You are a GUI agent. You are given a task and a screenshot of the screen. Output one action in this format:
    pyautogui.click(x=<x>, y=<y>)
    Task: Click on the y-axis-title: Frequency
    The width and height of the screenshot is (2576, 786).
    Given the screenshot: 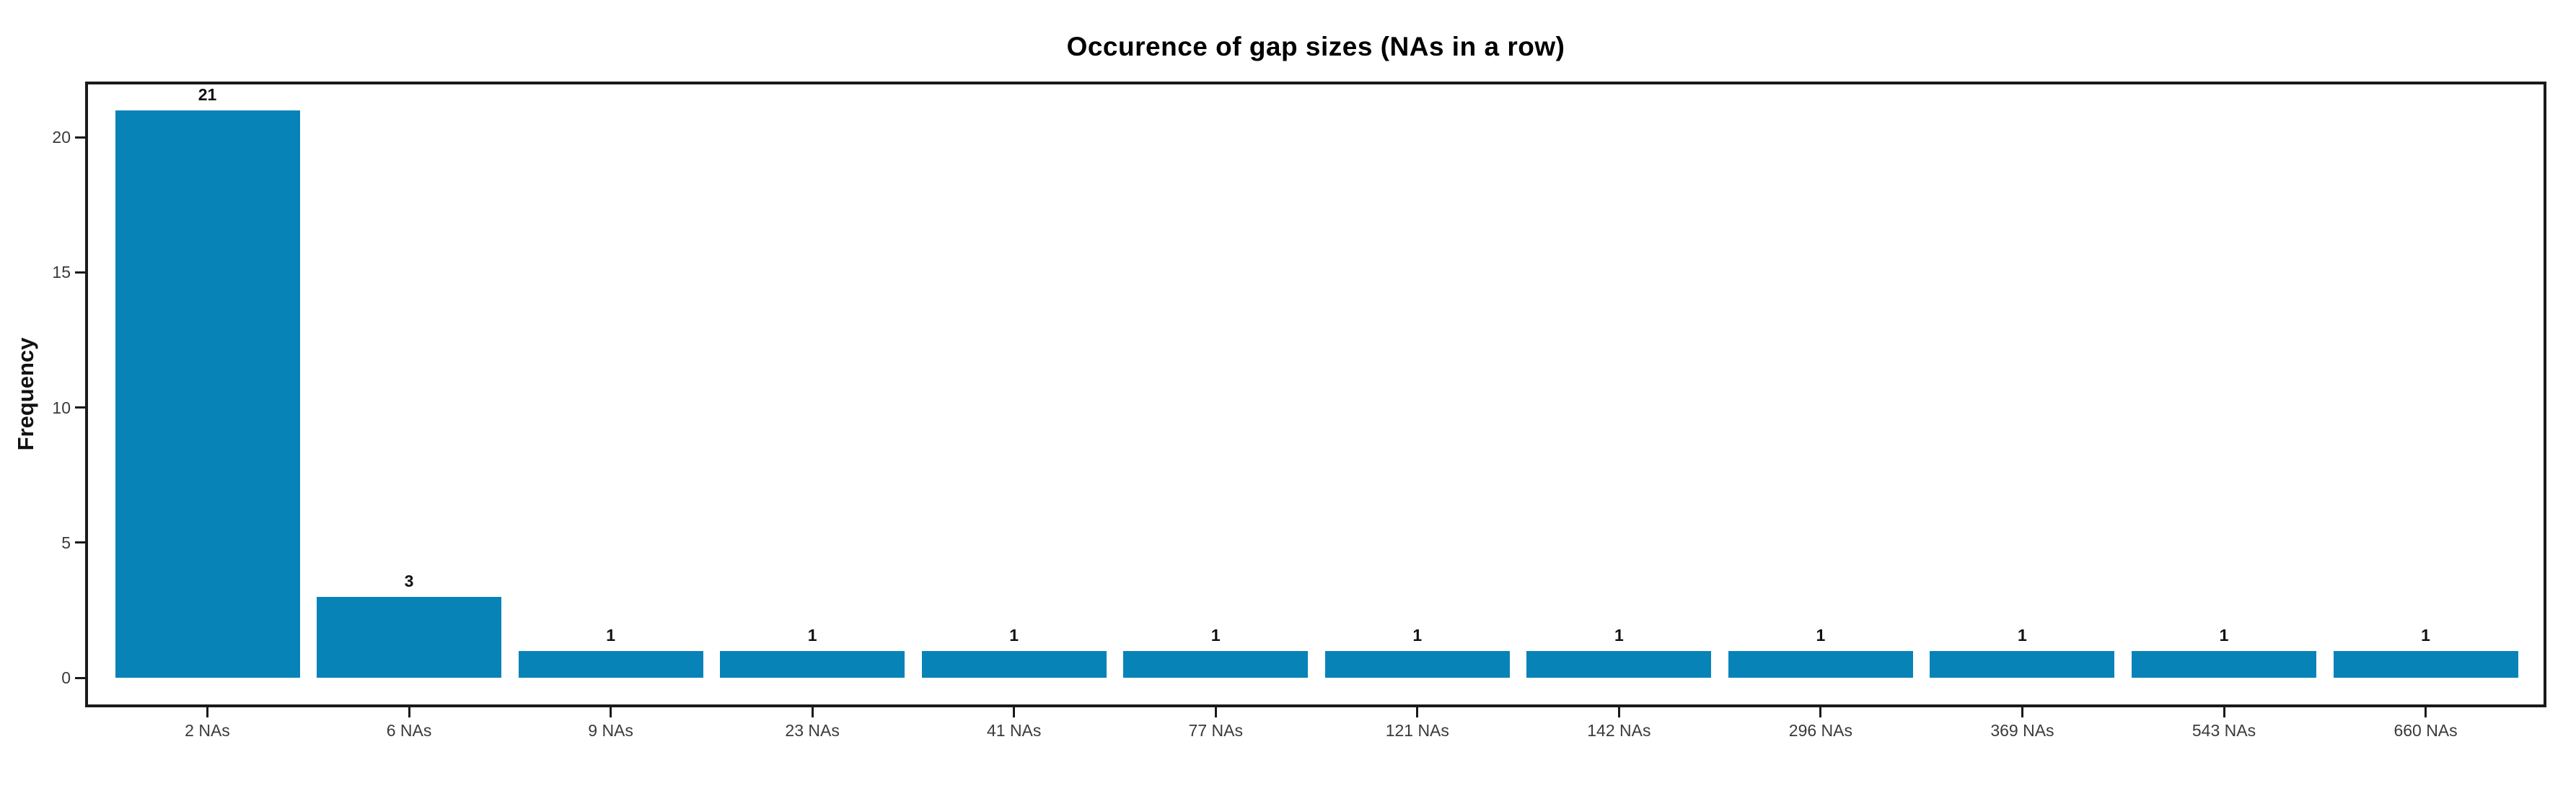 What is the action you would take?
    pyautogui.click(x=25, y=394)
    